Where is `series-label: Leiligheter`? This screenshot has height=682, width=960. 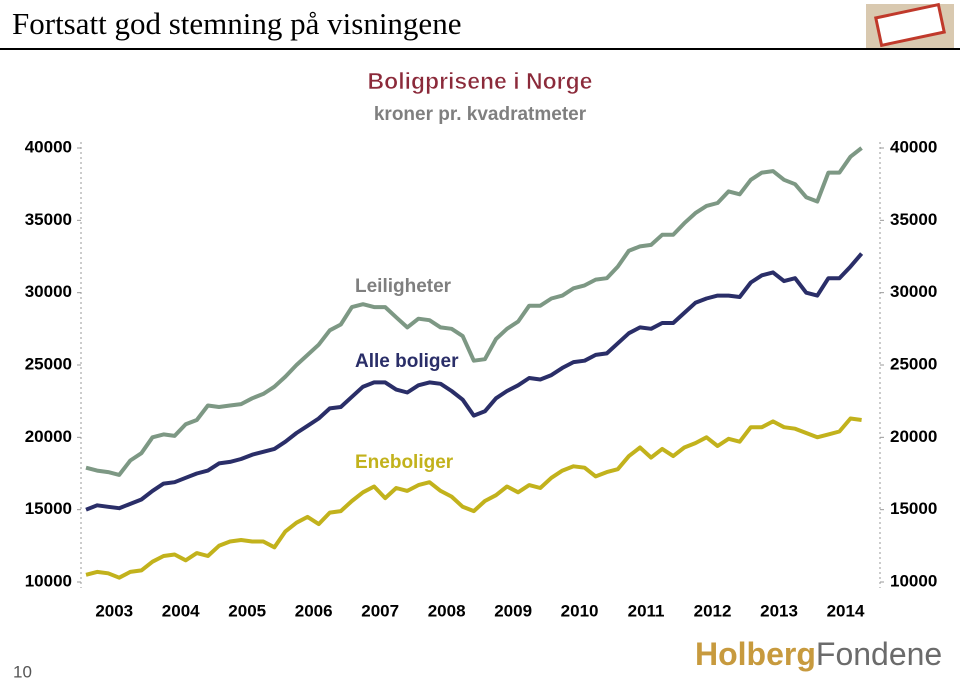
series-label: Leiligheter is located at coordinates (403, 286).